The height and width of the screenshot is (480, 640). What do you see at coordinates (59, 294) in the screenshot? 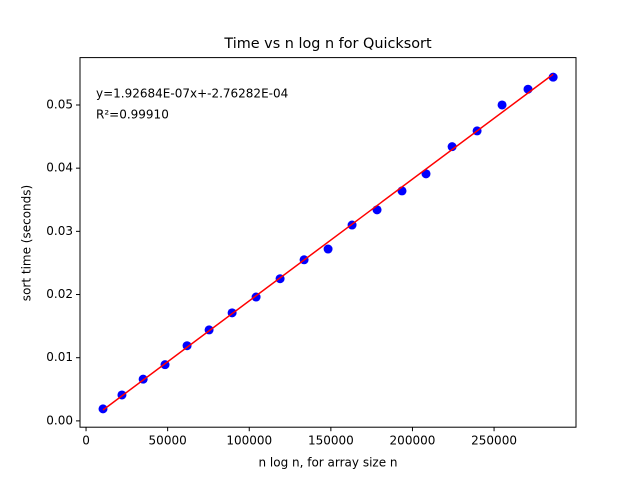
I see `y-tick-label: 0.02` at bounding box center [59, 294].